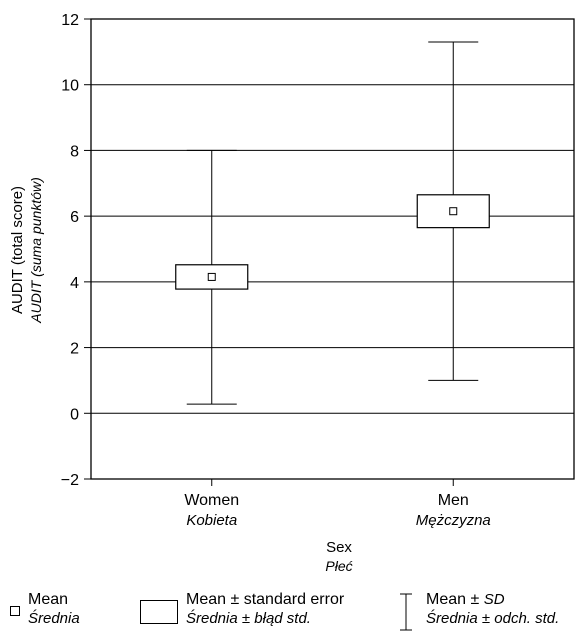 The width and height of the screenshot is (585, 634). What do you see at coordinates (54, 618) in the screenshot?
I see `legend-mean-label-pl: Średnia` at bounding box center [54, 618].